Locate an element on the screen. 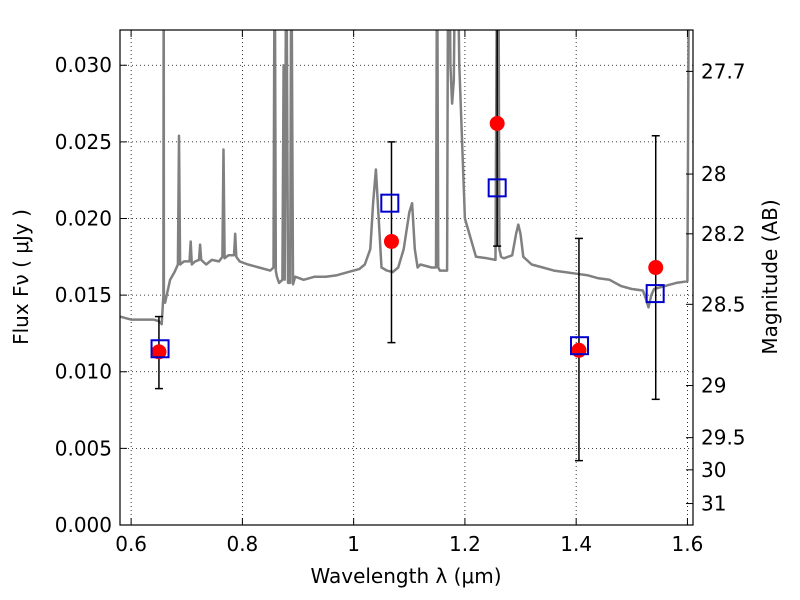 The image size is (800, 600). x-tick-label: 1 is located at coordinates (353, 544).